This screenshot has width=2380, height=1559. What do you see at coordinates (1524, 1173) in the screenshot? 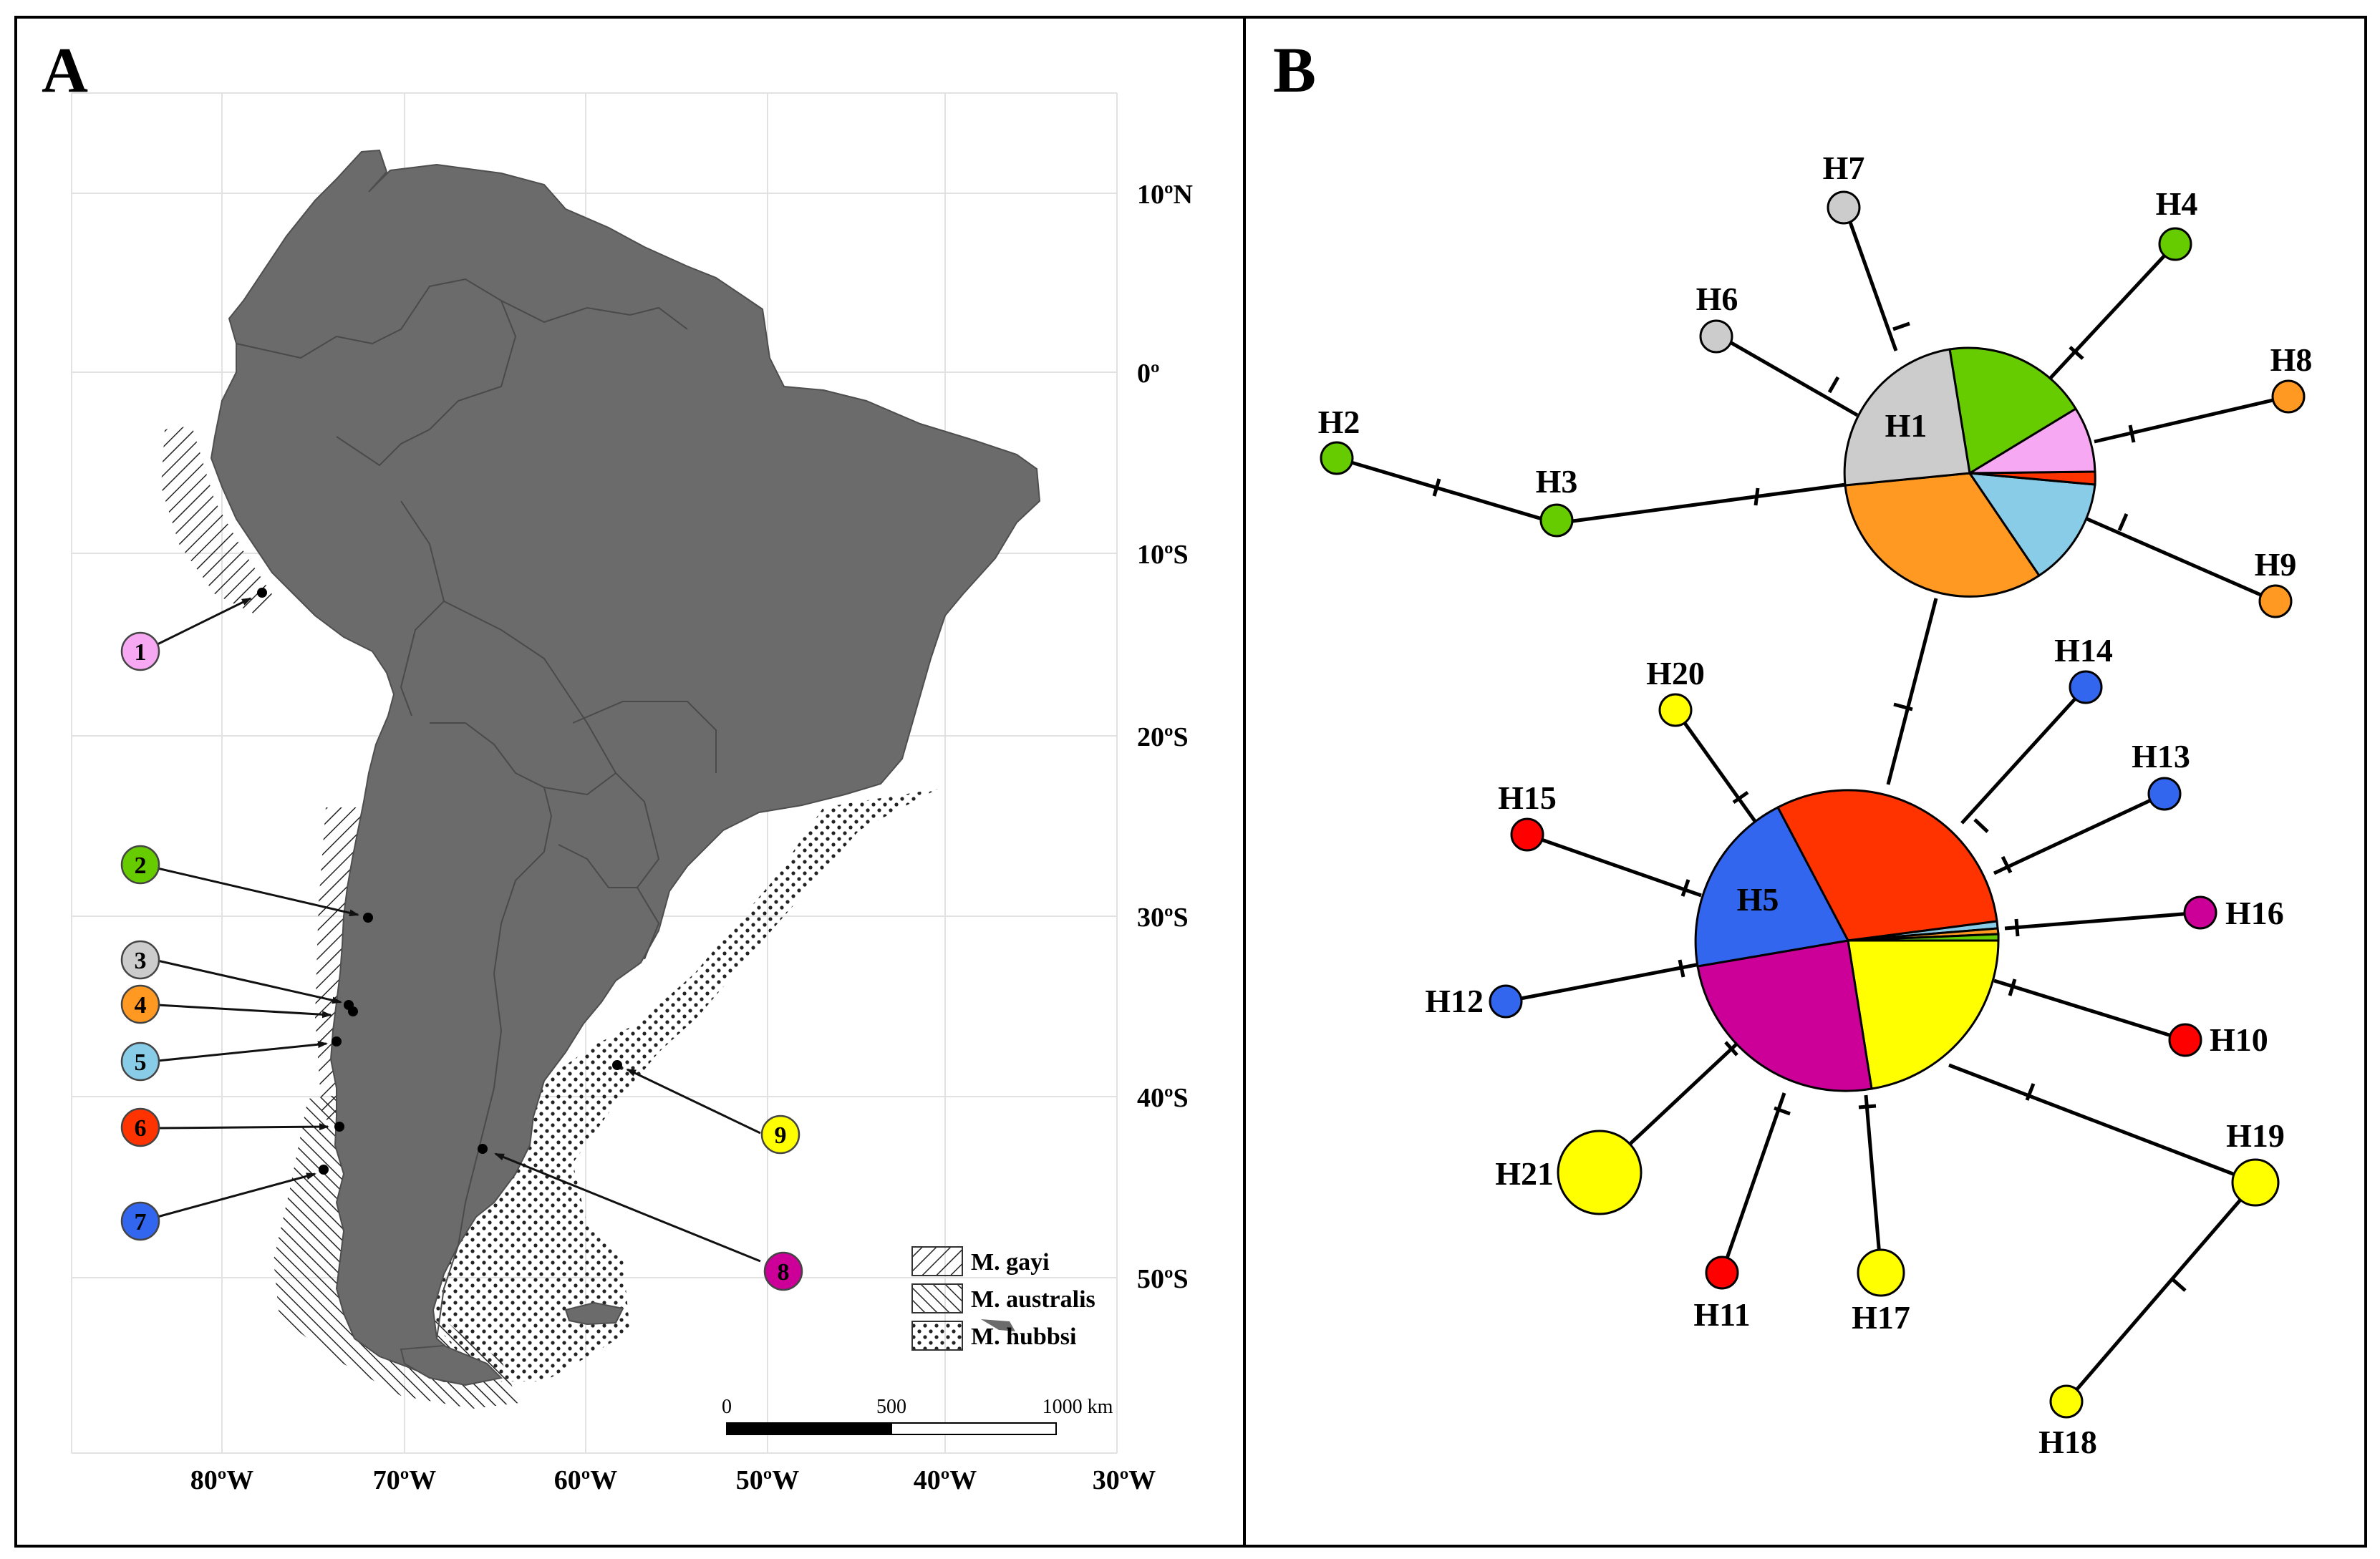
I see `haplotype-label-h21: H21` at bounding box center [1524, 1173].